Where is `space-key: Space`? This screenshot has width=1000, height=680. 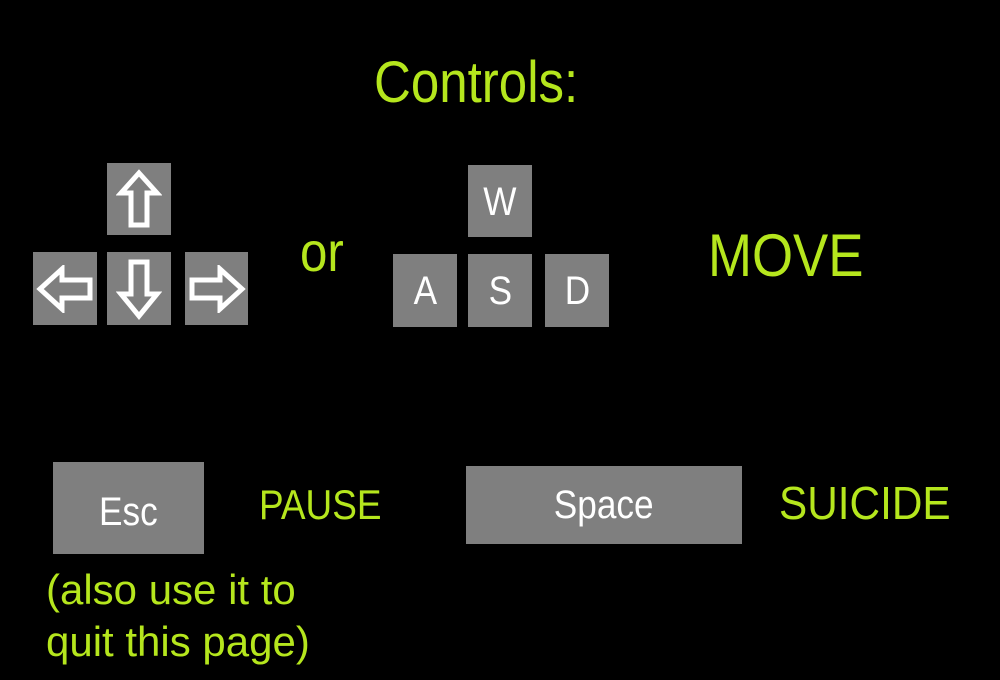 space-key: Space is located at coordinates (604, 505).